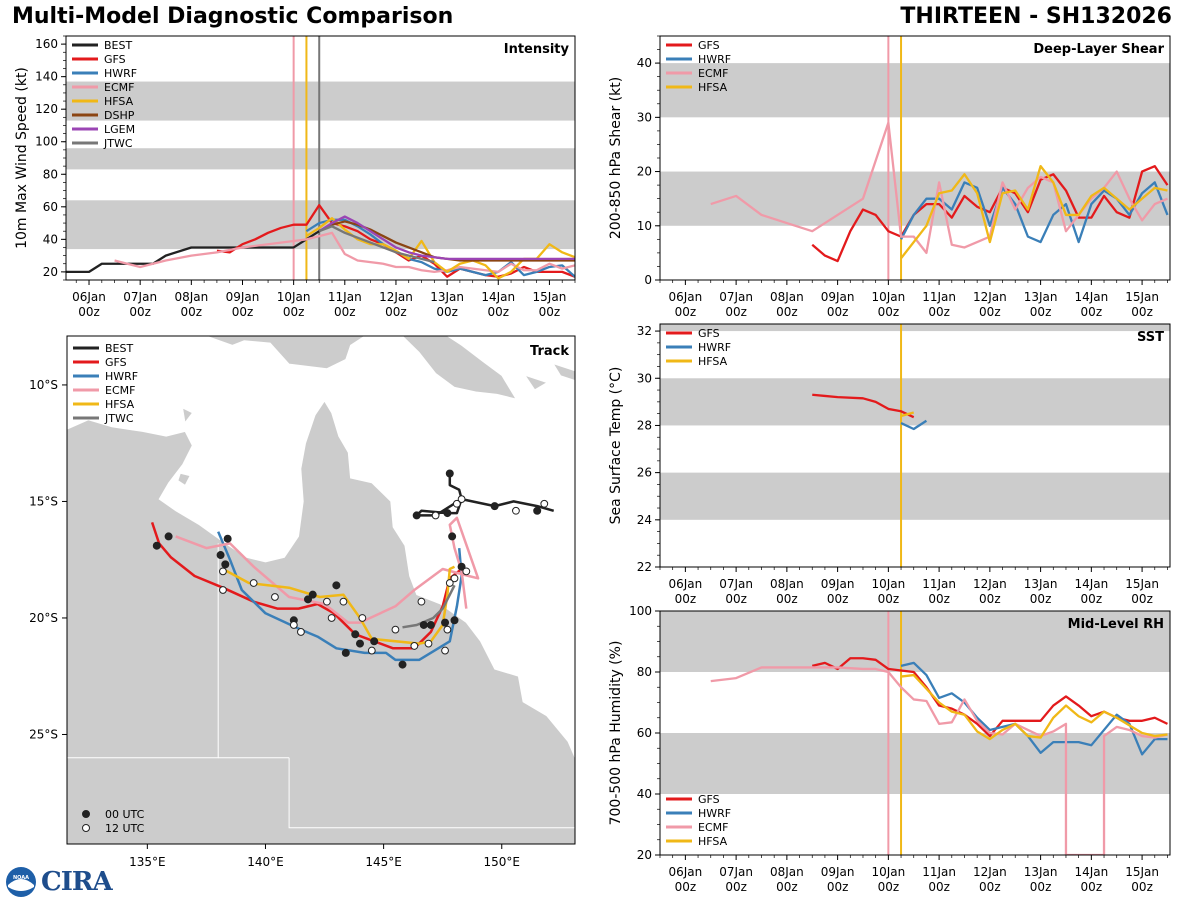 The width and height of the screenshot is (1200, 900). What do you see at coordinates (838, 872) in the screenshot?
I see `rh-xtick-day-3: 09Jan` at bounding box center [838, 872].